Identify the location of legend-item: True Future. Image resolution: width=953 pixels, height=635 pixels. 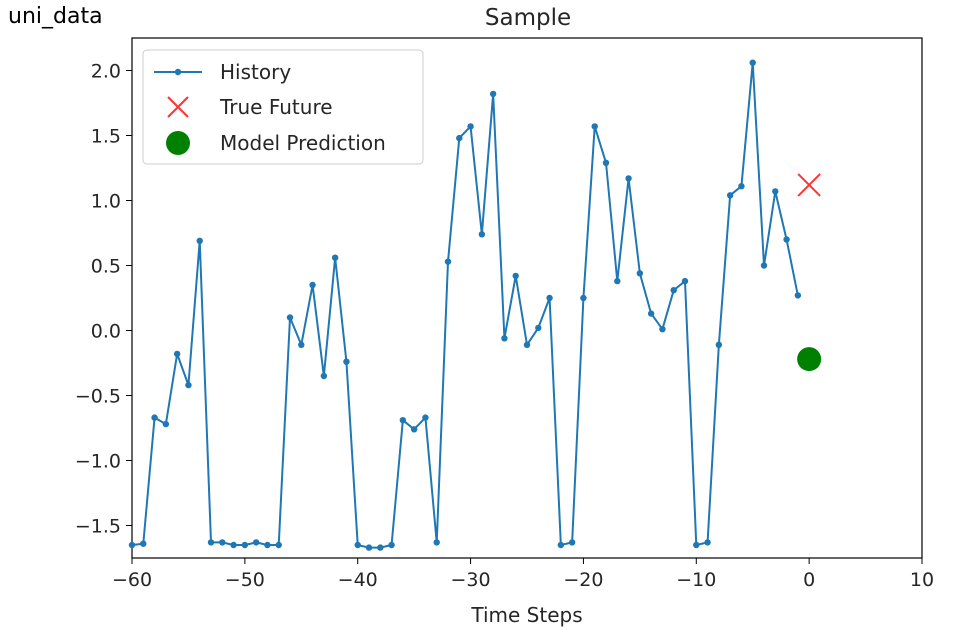
(250, 107).